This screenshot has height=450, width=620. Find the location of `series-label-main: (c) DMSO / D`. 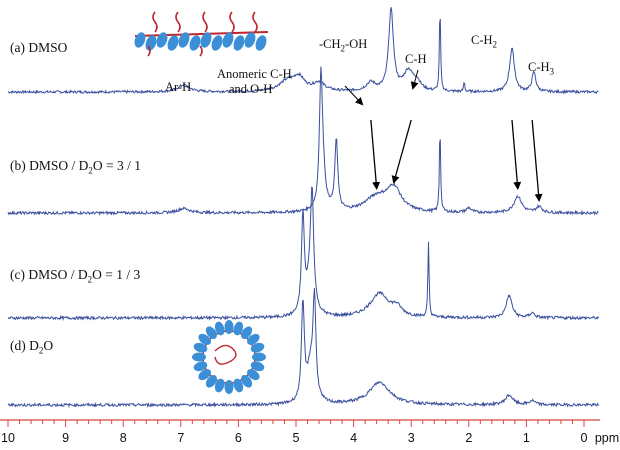

series-label-main: (c) DMSO / D is located at coordinates (49, 274).